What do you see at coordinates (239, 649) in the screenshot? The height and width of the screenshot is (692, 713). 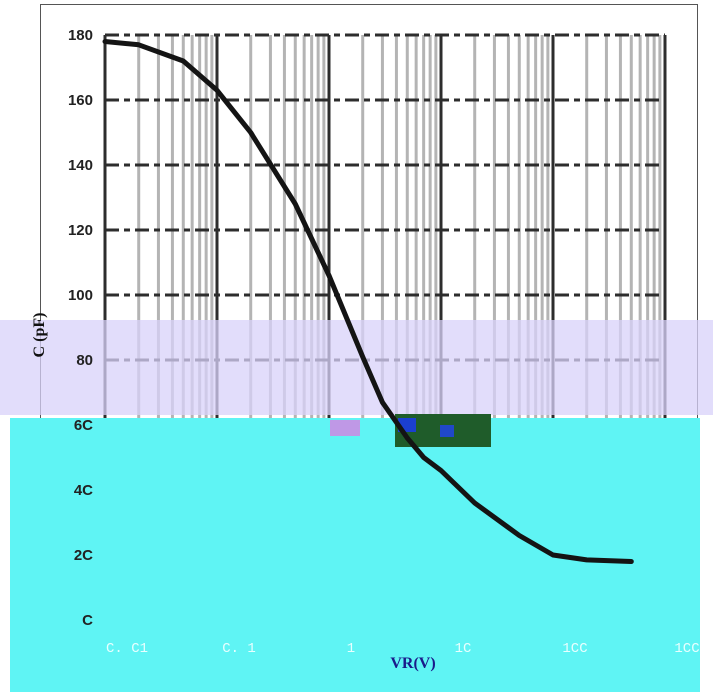 I see `x-tick-label: C. 1` at bounding box center [239, 649].